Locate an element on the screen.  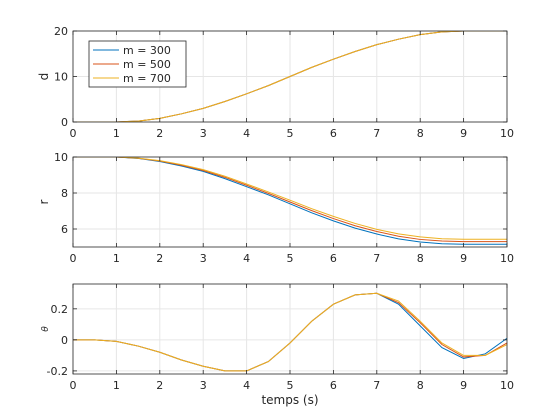
legend-entry: m = 300 is located at coordinates (147, 50).